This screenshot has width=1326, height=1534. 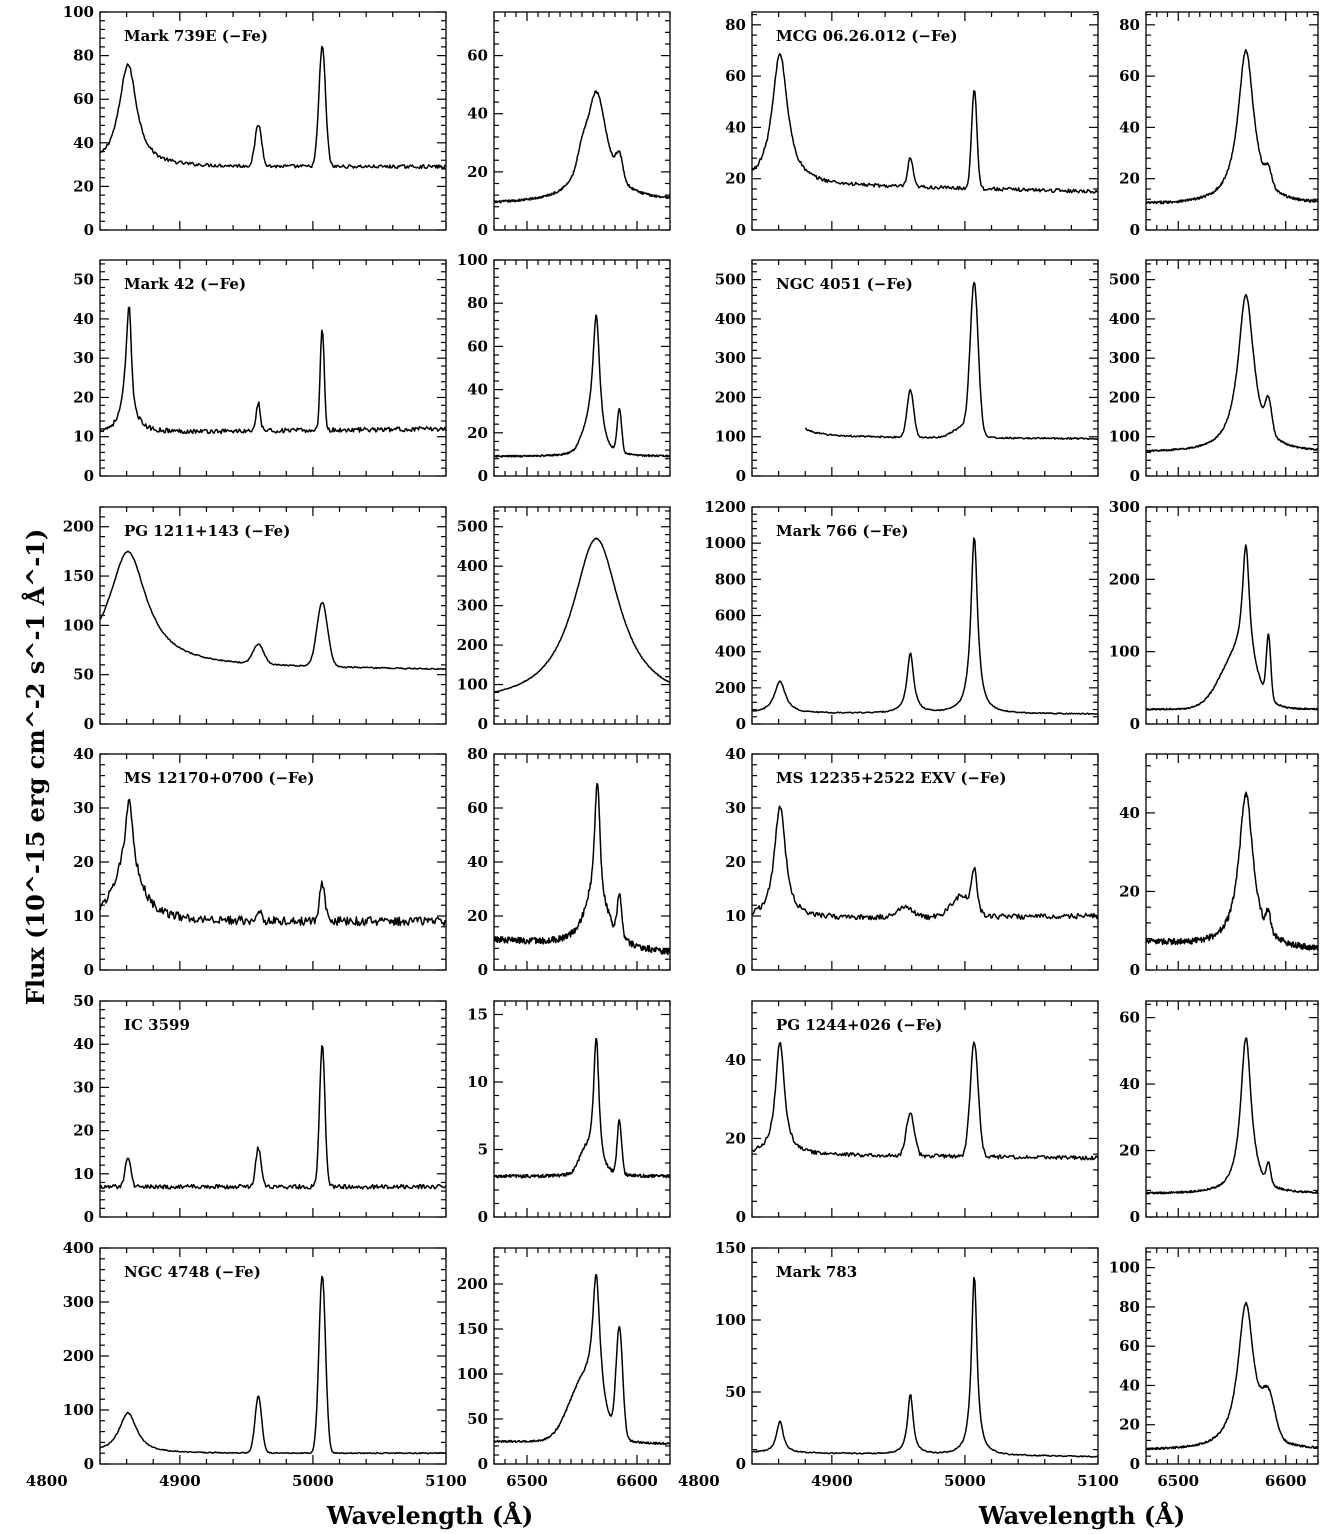 I want to click on x-tick-label: 5000, so click(x=313, y=1481).